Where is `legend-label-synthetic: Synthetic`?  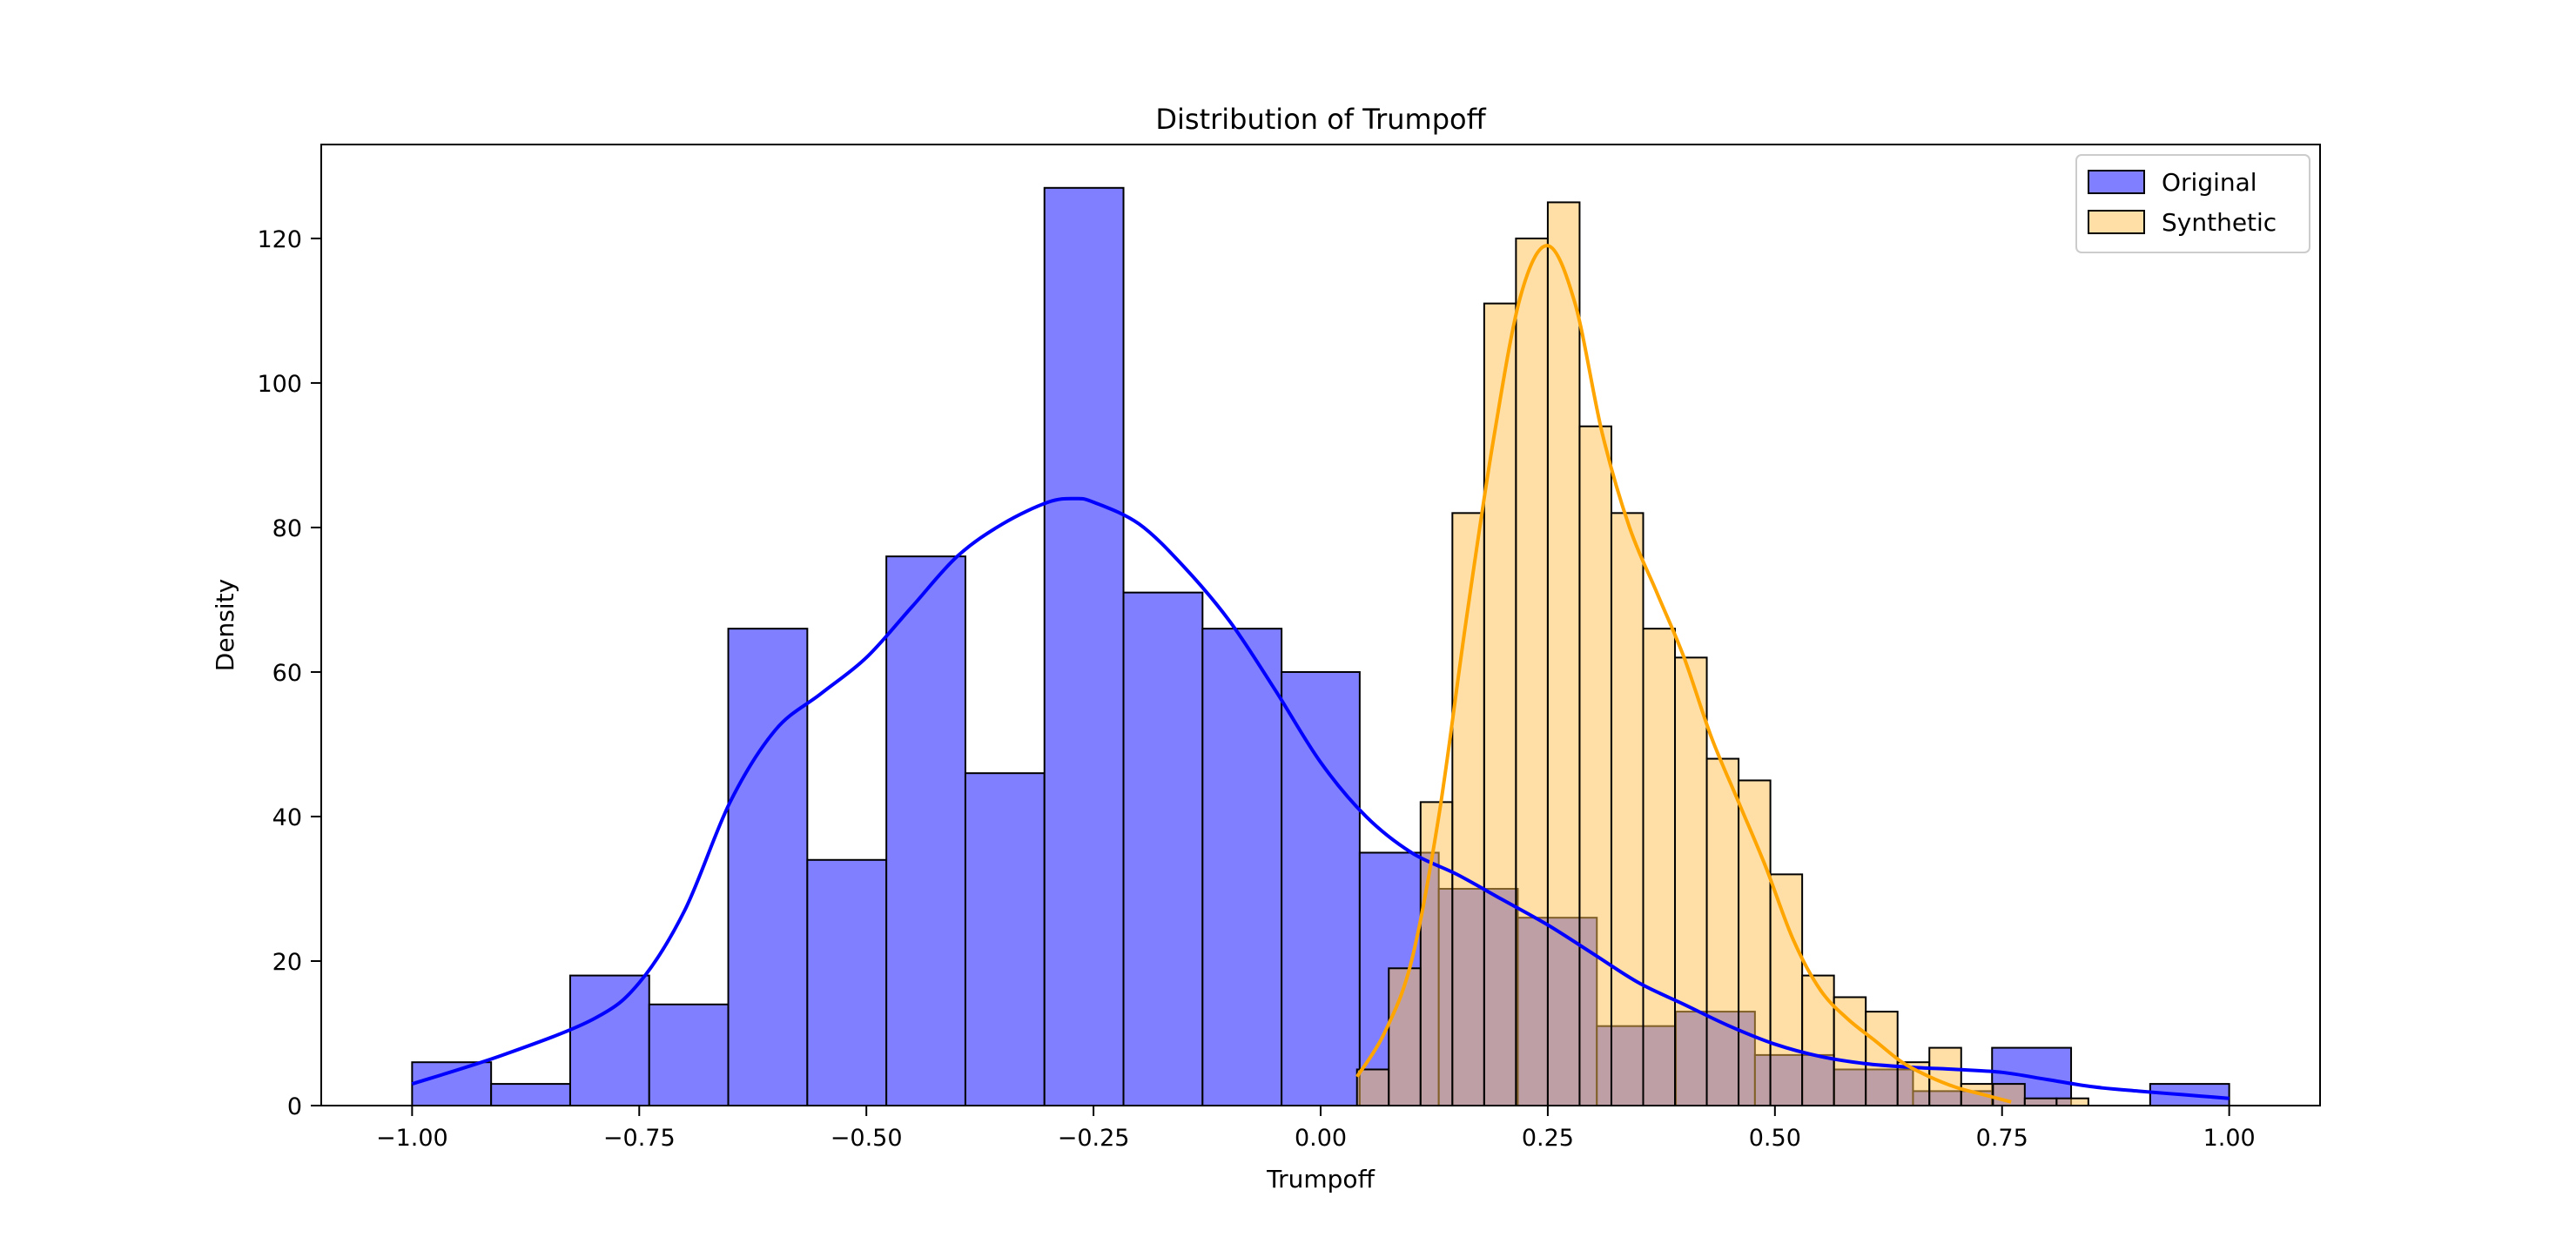
legend-label-synthetic: Synthetic is located at coordinates (2219, 222).